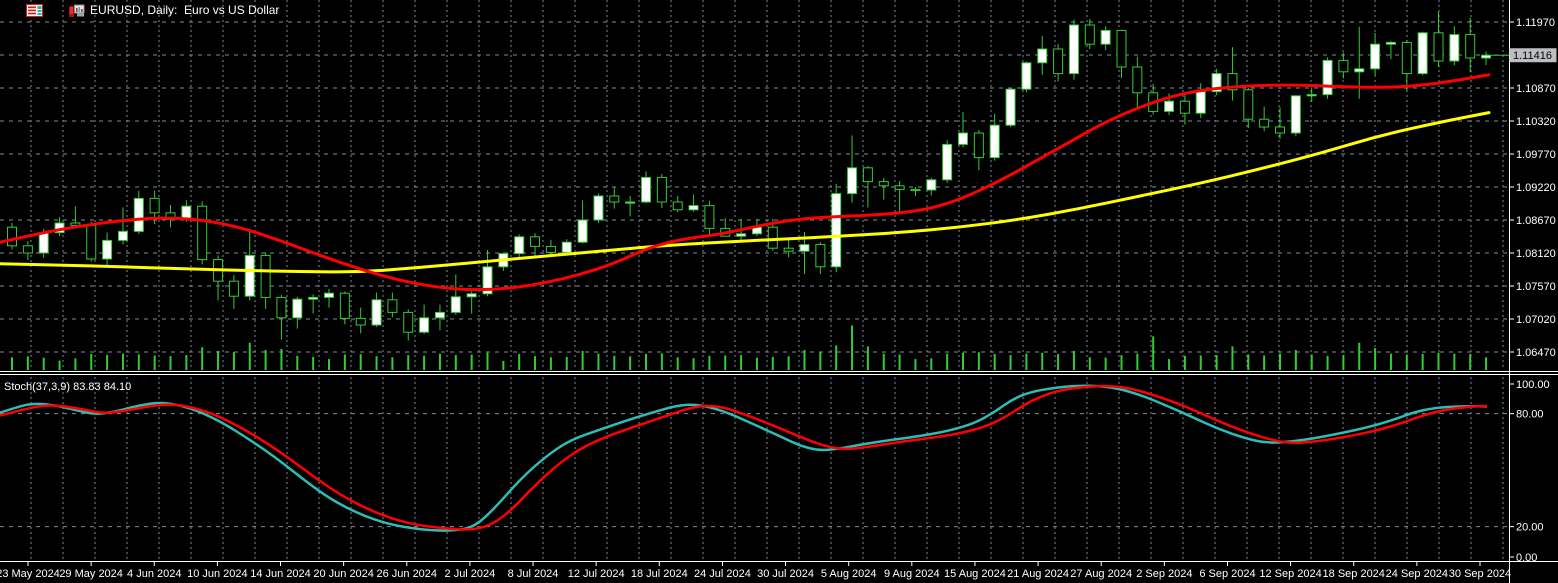  I want to click on time-axis-label: 29 May 2024, so click(91, 574).